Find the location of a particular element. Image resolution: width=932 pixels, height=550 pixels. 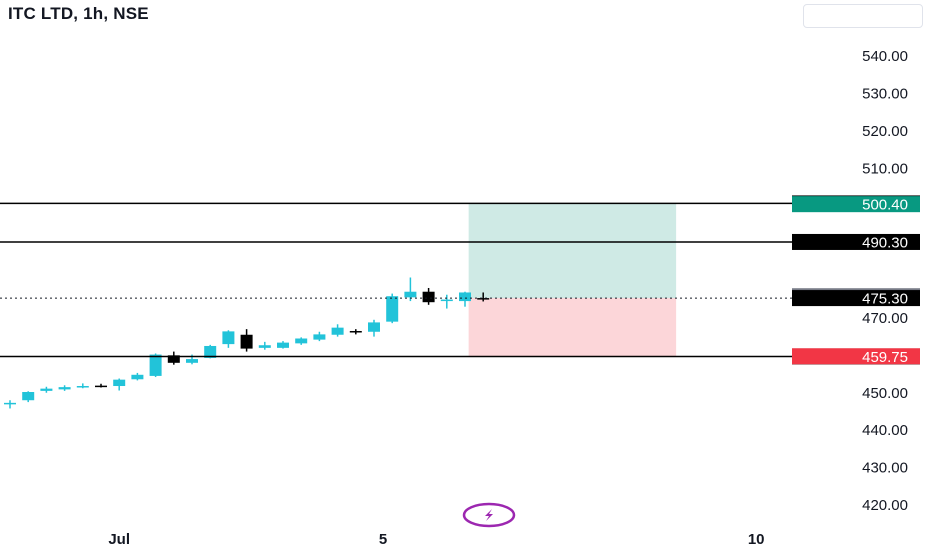

price-tag: 459.75 is located at coordinates (856, 357).